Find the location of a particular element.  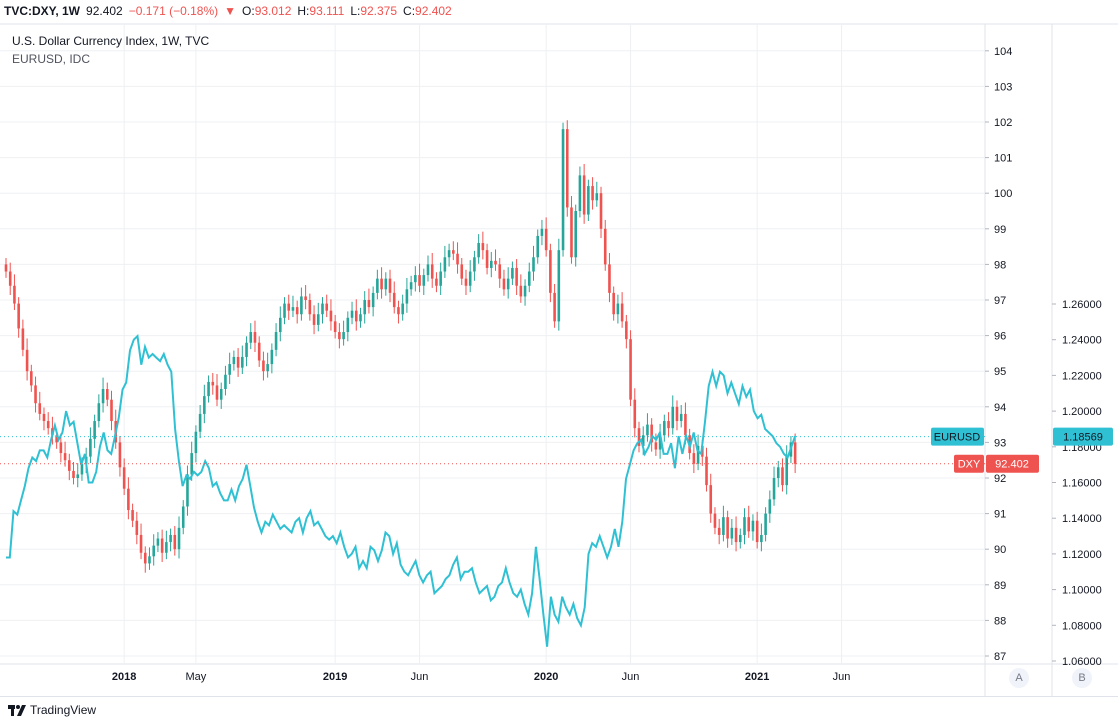

y-right-tick-label: 1.12000 is located at coordinates (1082, 555).